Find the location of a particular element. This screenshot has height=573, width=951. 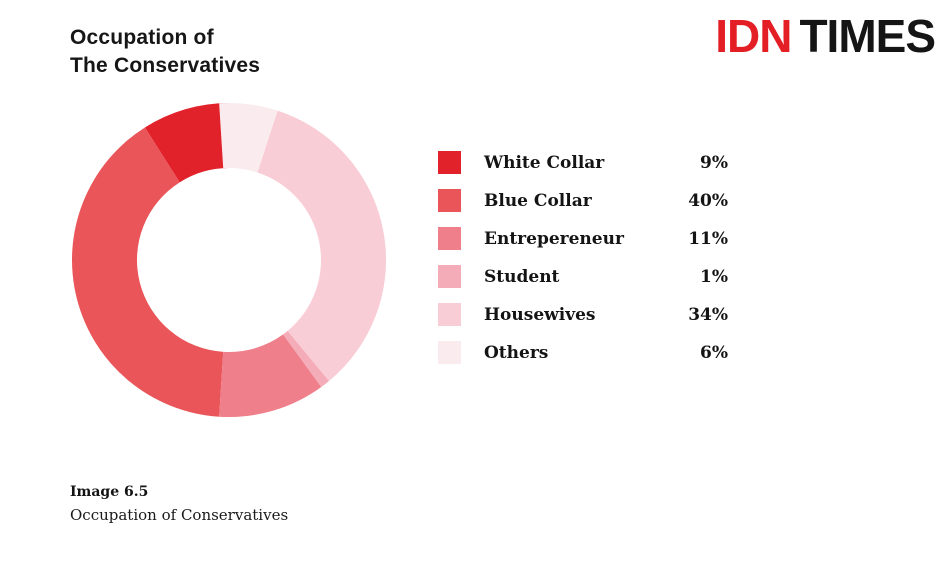

donut-segment-housewives is located at coordinates (322, 245).